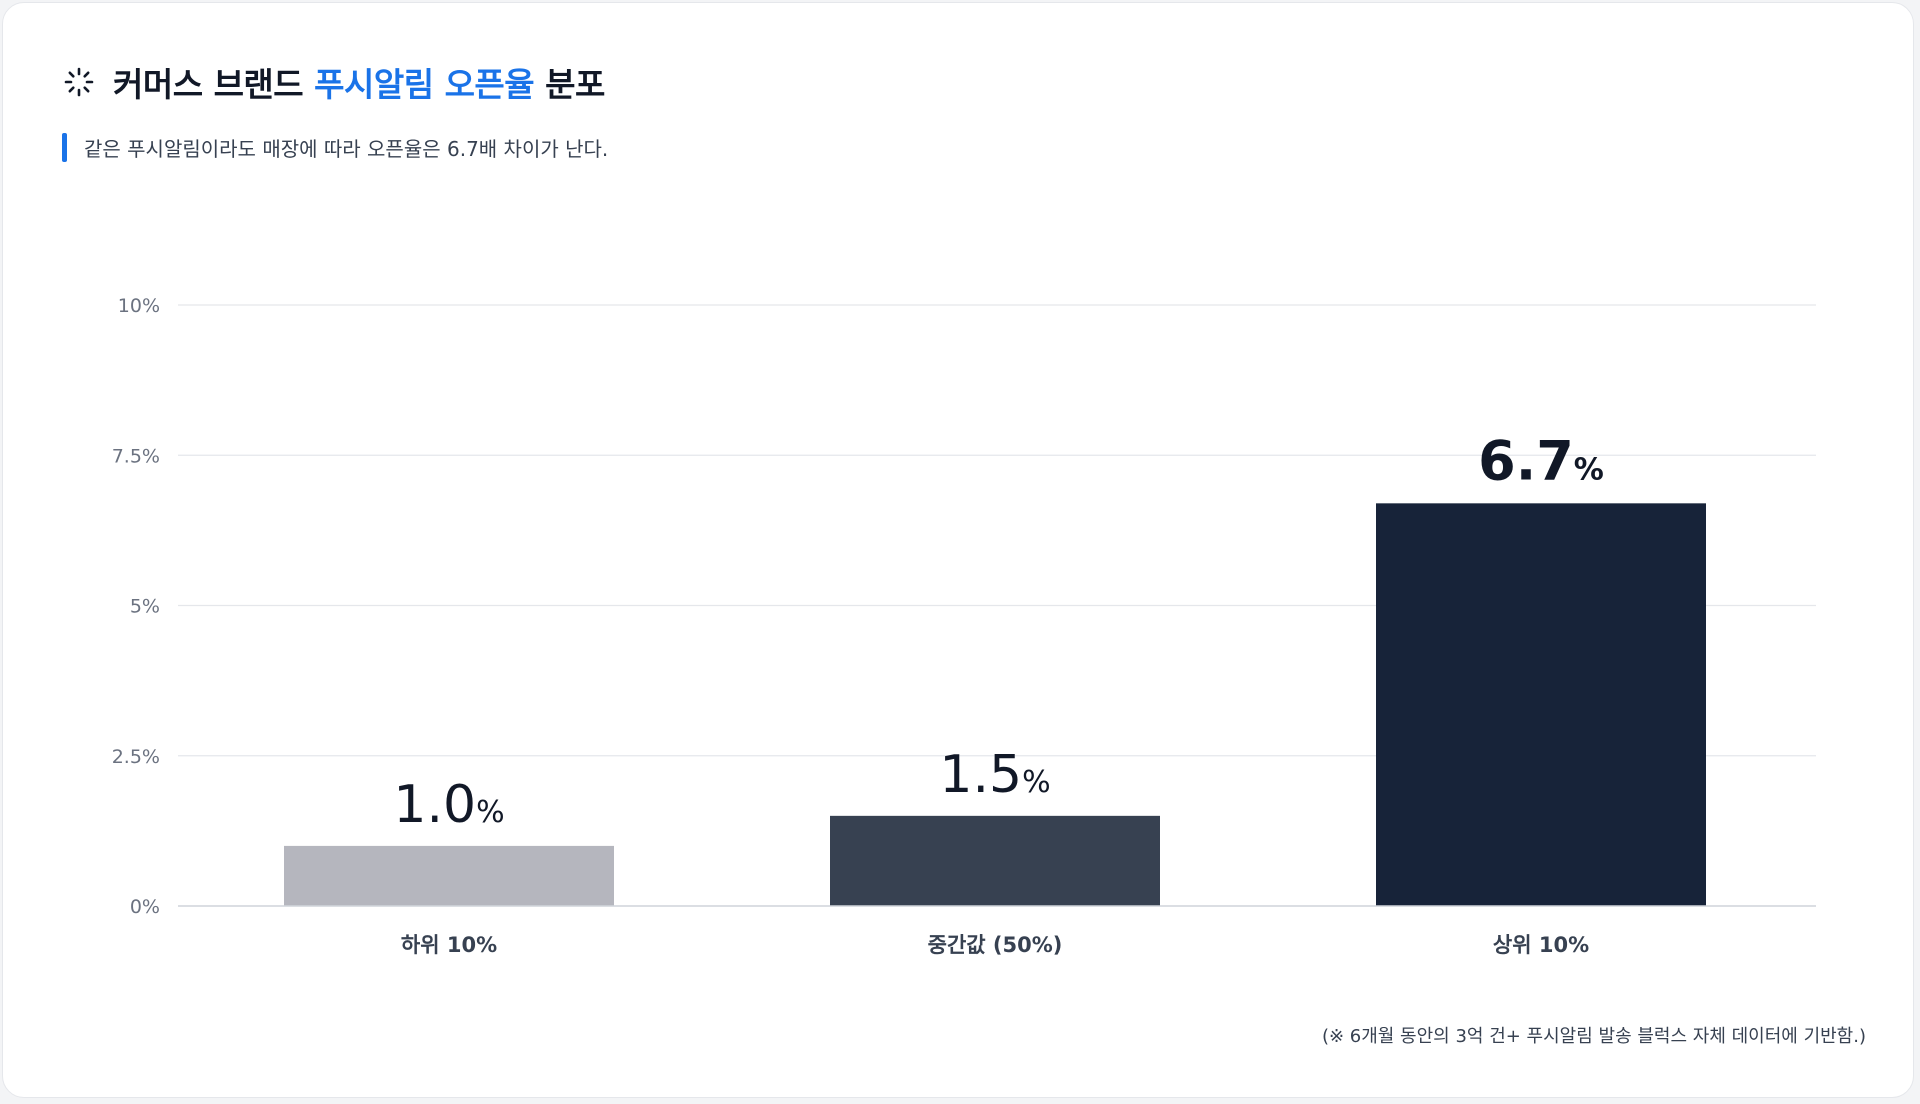  I want to click on title-suffix: 분포, so click(569, 84).